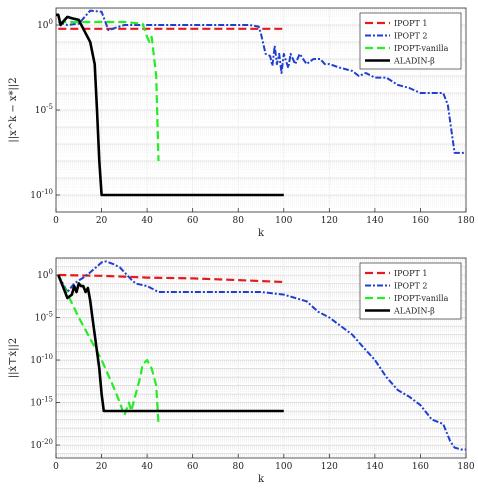 The width and height of the screenshot is (478, 500). I want to click on y-tick-label: 10⁻¹⁵, so click(41, 402).